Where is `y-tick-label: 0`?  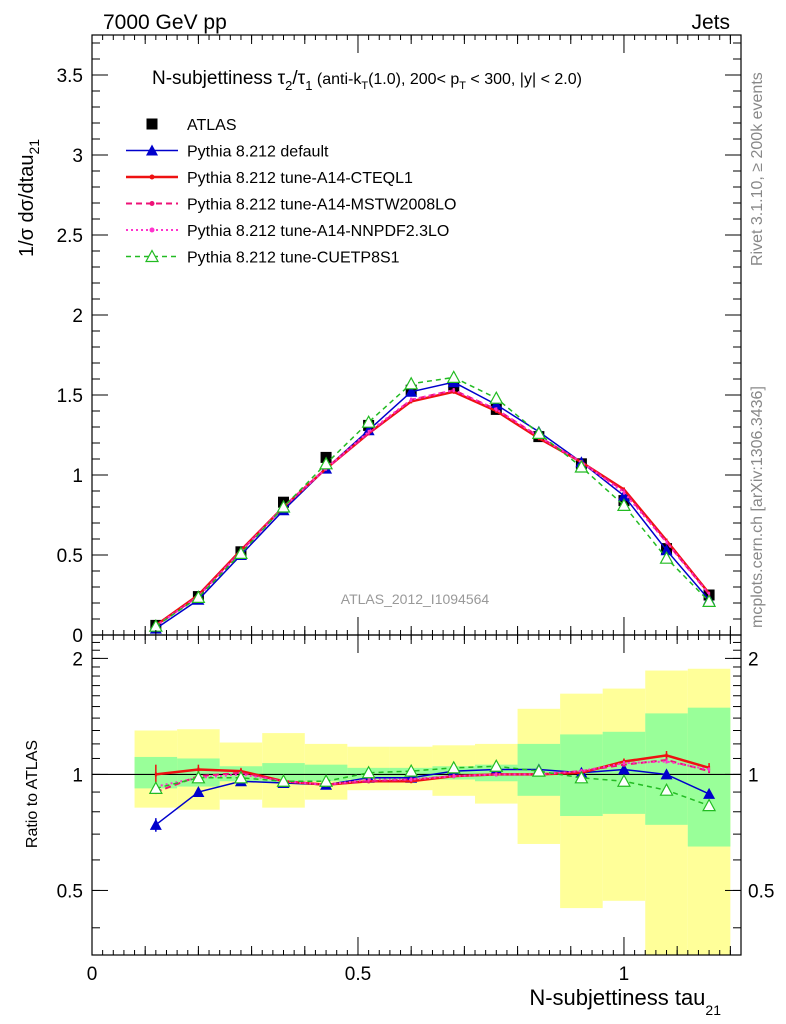 y-tick-label: 0 is located at coordinates (77, 636).